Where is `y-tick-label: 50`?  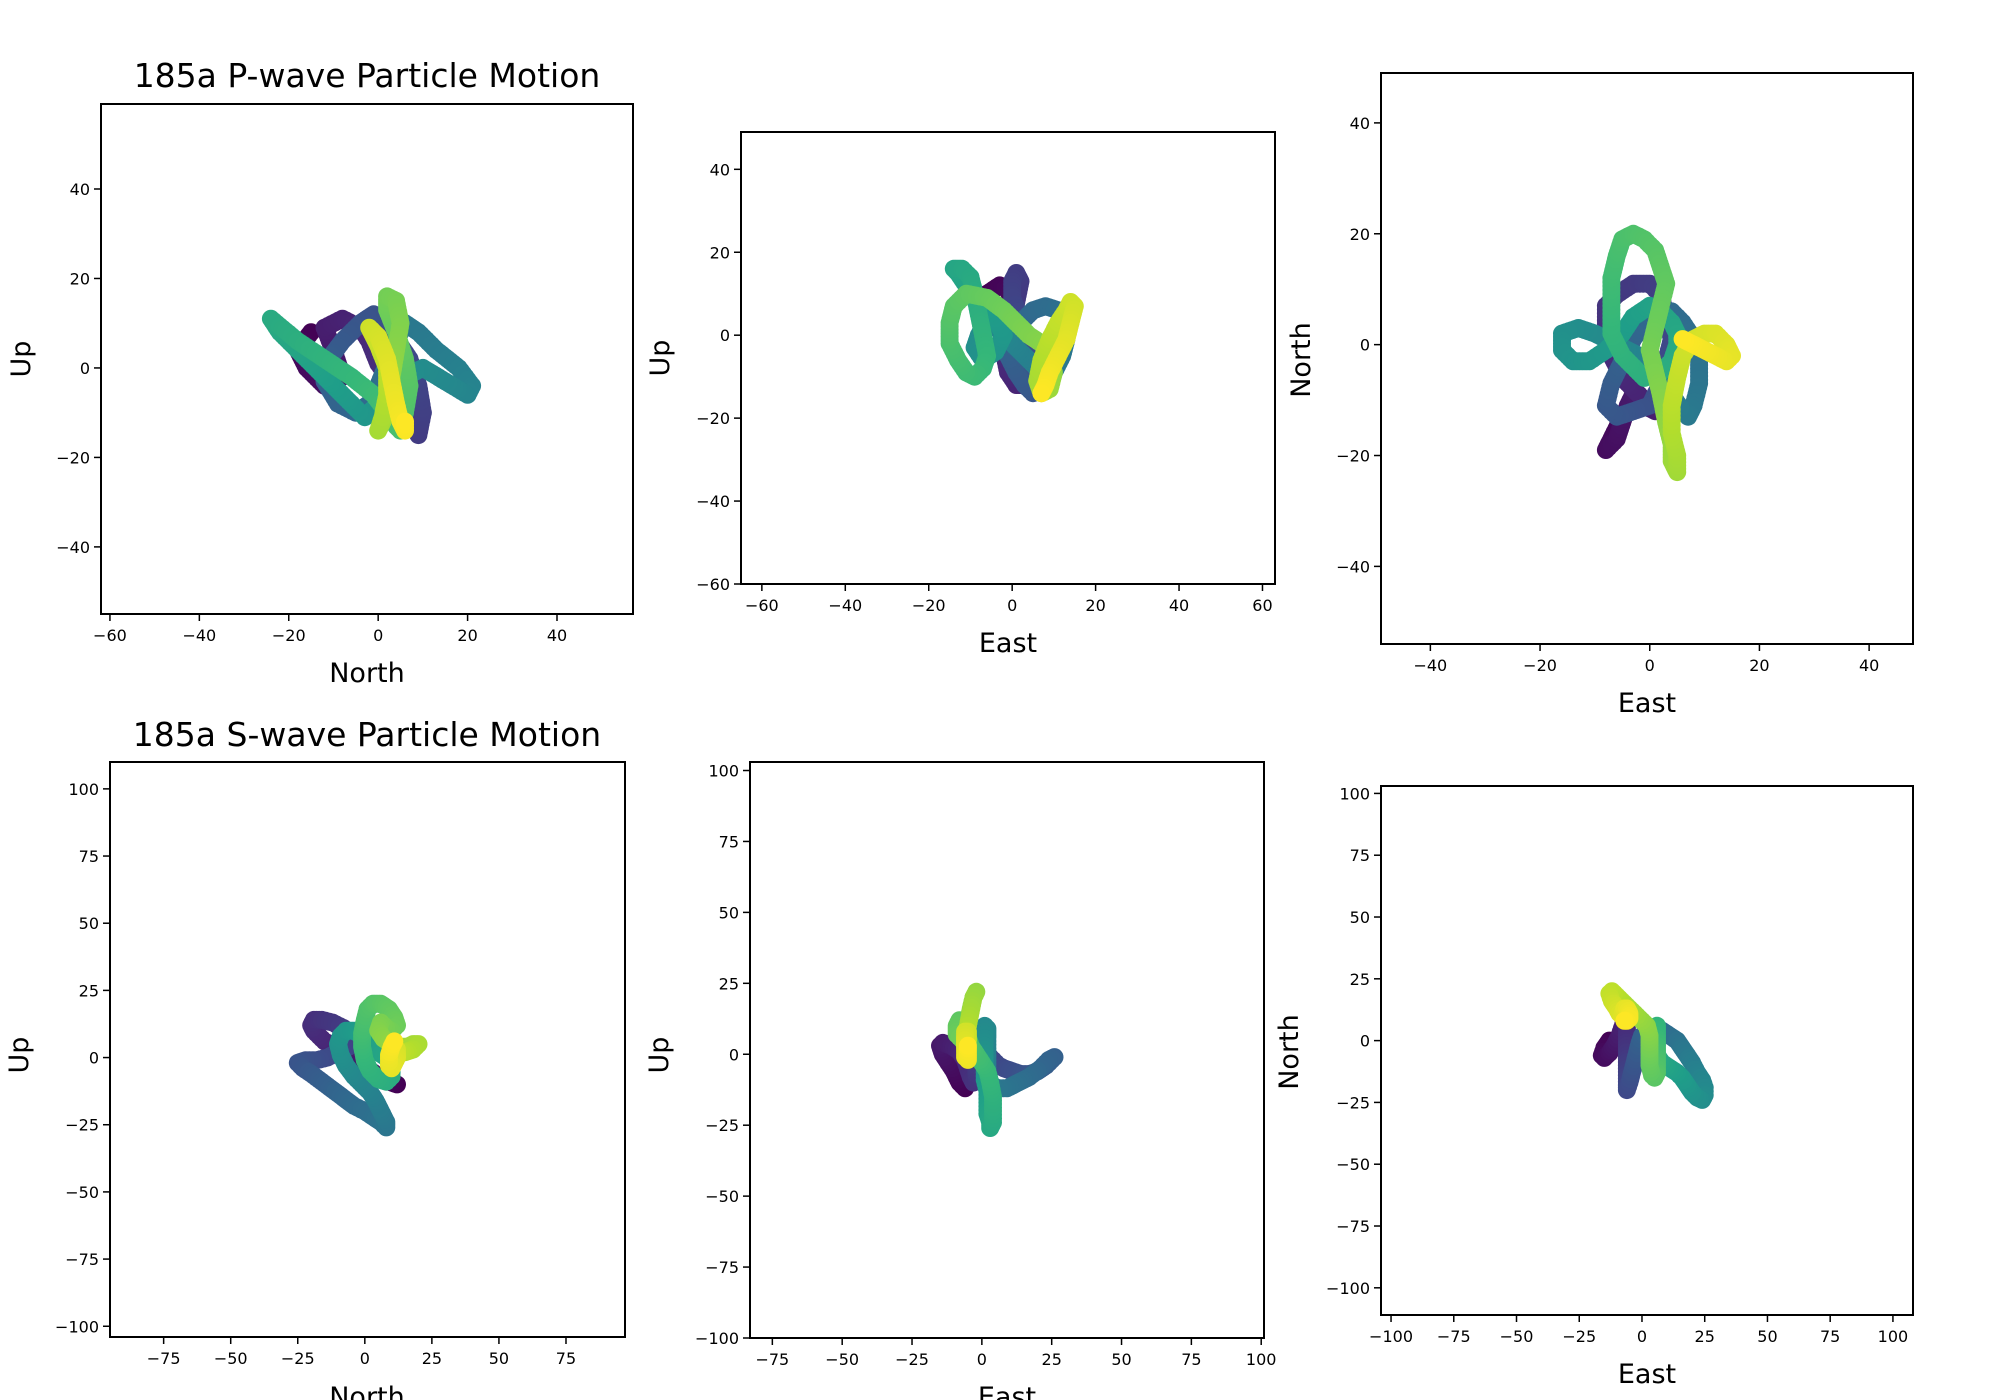
y-tick-label: 50 is located at coordinates (89, 923).